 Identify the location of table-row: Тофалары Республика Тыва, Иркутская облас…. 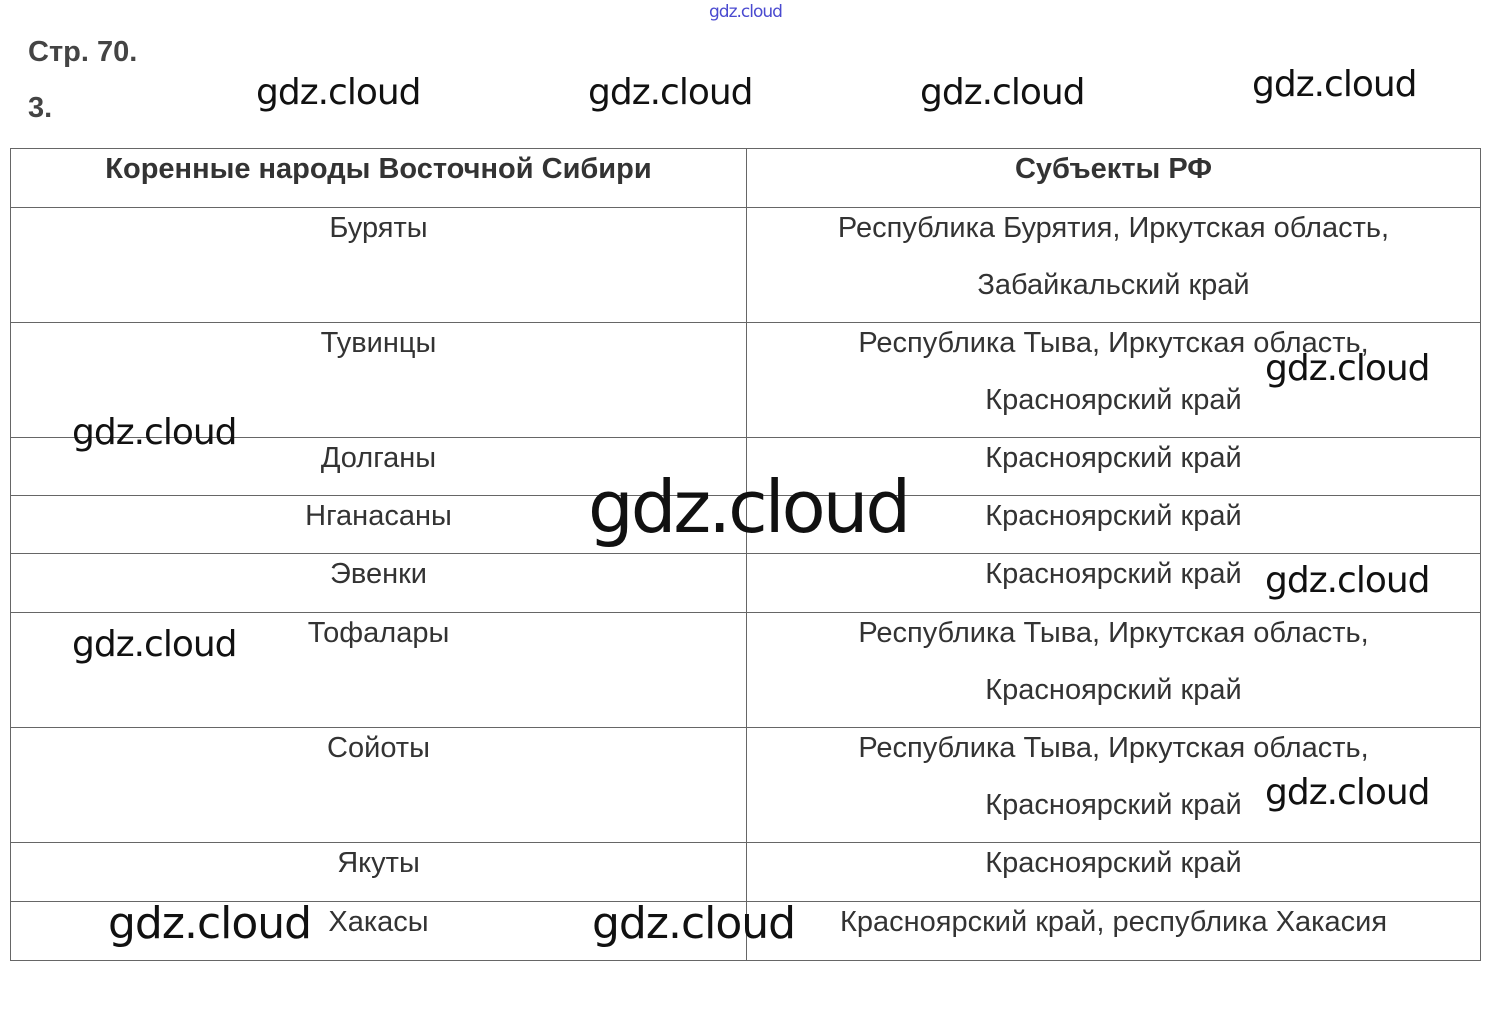
(745, 670).